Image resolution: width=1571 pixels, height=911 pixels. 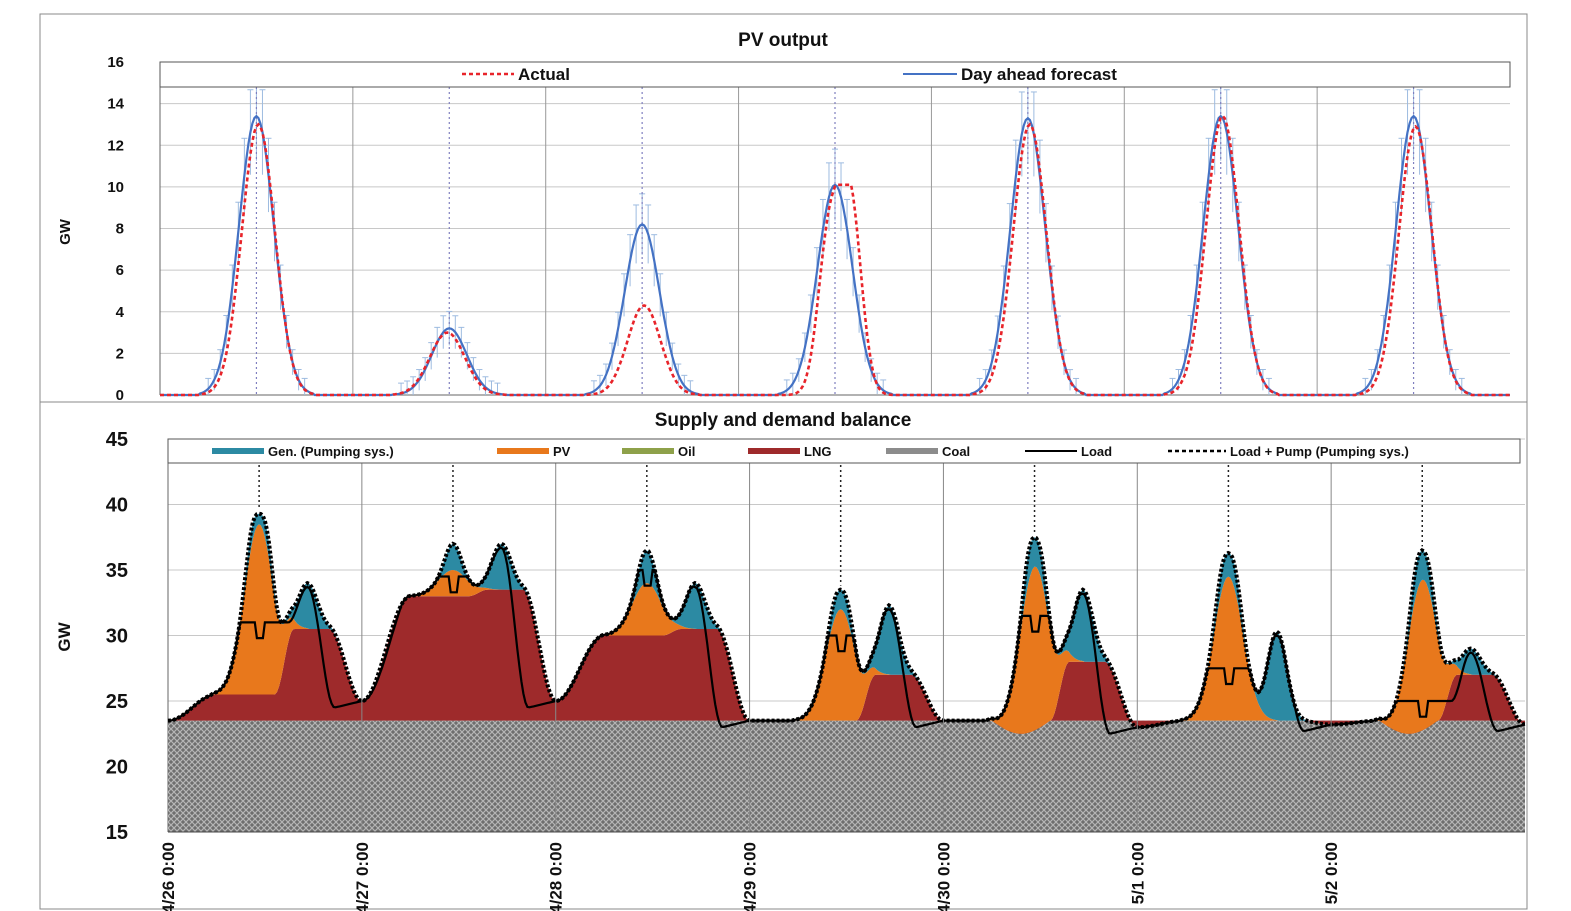 I want to click on tick-label-y: 35, so click(x=117, y=571).